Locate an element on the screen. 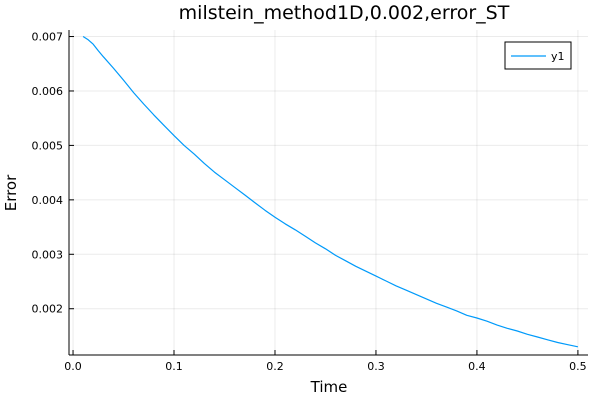 This screenshot has width=600, height=400. x-ticks: 0.0 0.1 0.2 0.3 0.4 0.5 is located at coordinates (325, 361).